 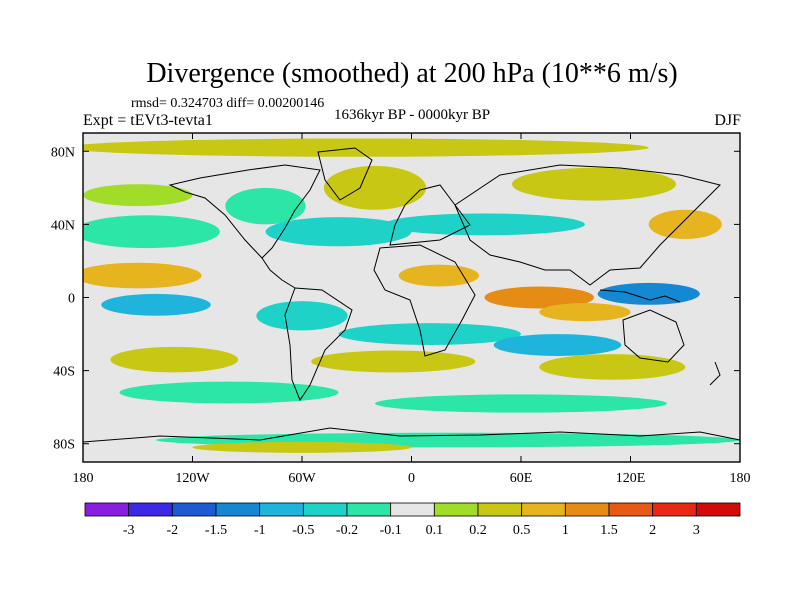 What do you see at coordinates (391, 530) in the screenshot?
I see `colorbar-label: -0.1` at bounding box center [391, 530].